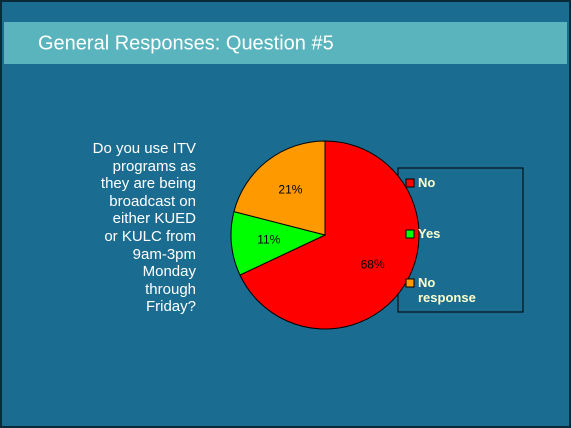 Image resolution: width=571 pixels, height=428 pixels. Describe the element at coordinates (373, 264) in the screenshot. I see `data-label: 68%` at that location.